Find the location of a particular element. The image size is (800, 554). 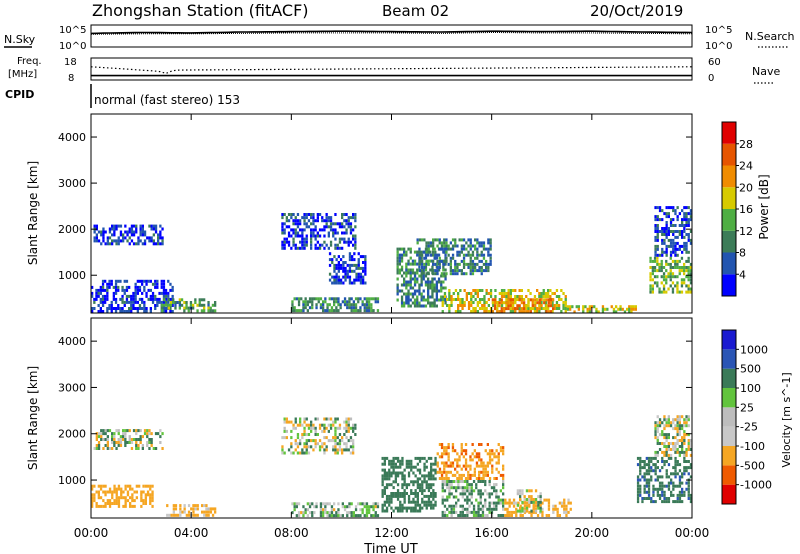

power-region is located at coordinates (189, 305).